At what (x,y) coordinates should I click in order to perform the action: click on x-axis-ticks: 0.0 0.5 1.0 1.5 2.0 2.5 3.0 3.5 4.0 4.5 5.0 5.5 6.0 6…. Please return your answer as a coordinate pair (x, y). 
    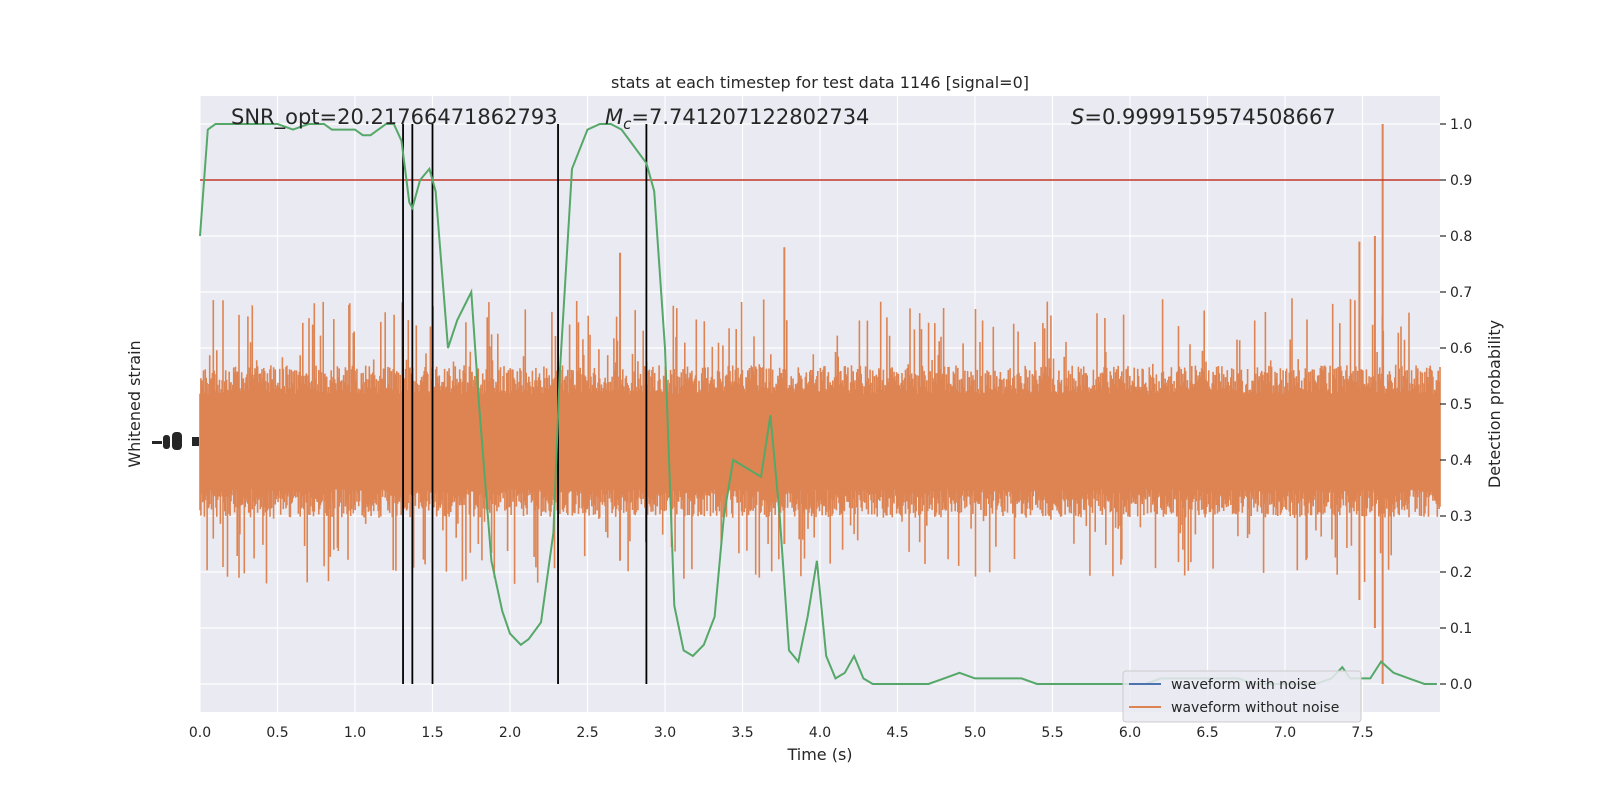
    Looking at the image, I should click on (781, 733).